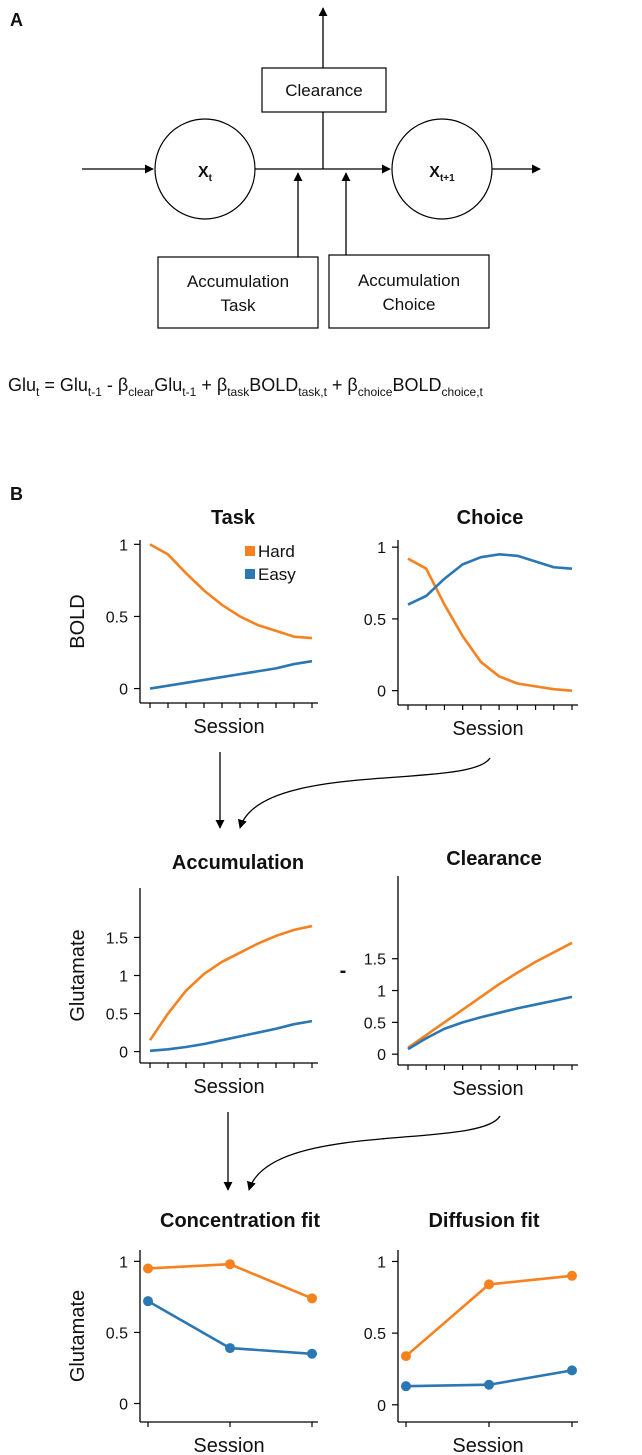 The image size is (642, 1455). Describe the element at coordinates (238, 305) in the screenshot. I see `box-label: Task` at that location.